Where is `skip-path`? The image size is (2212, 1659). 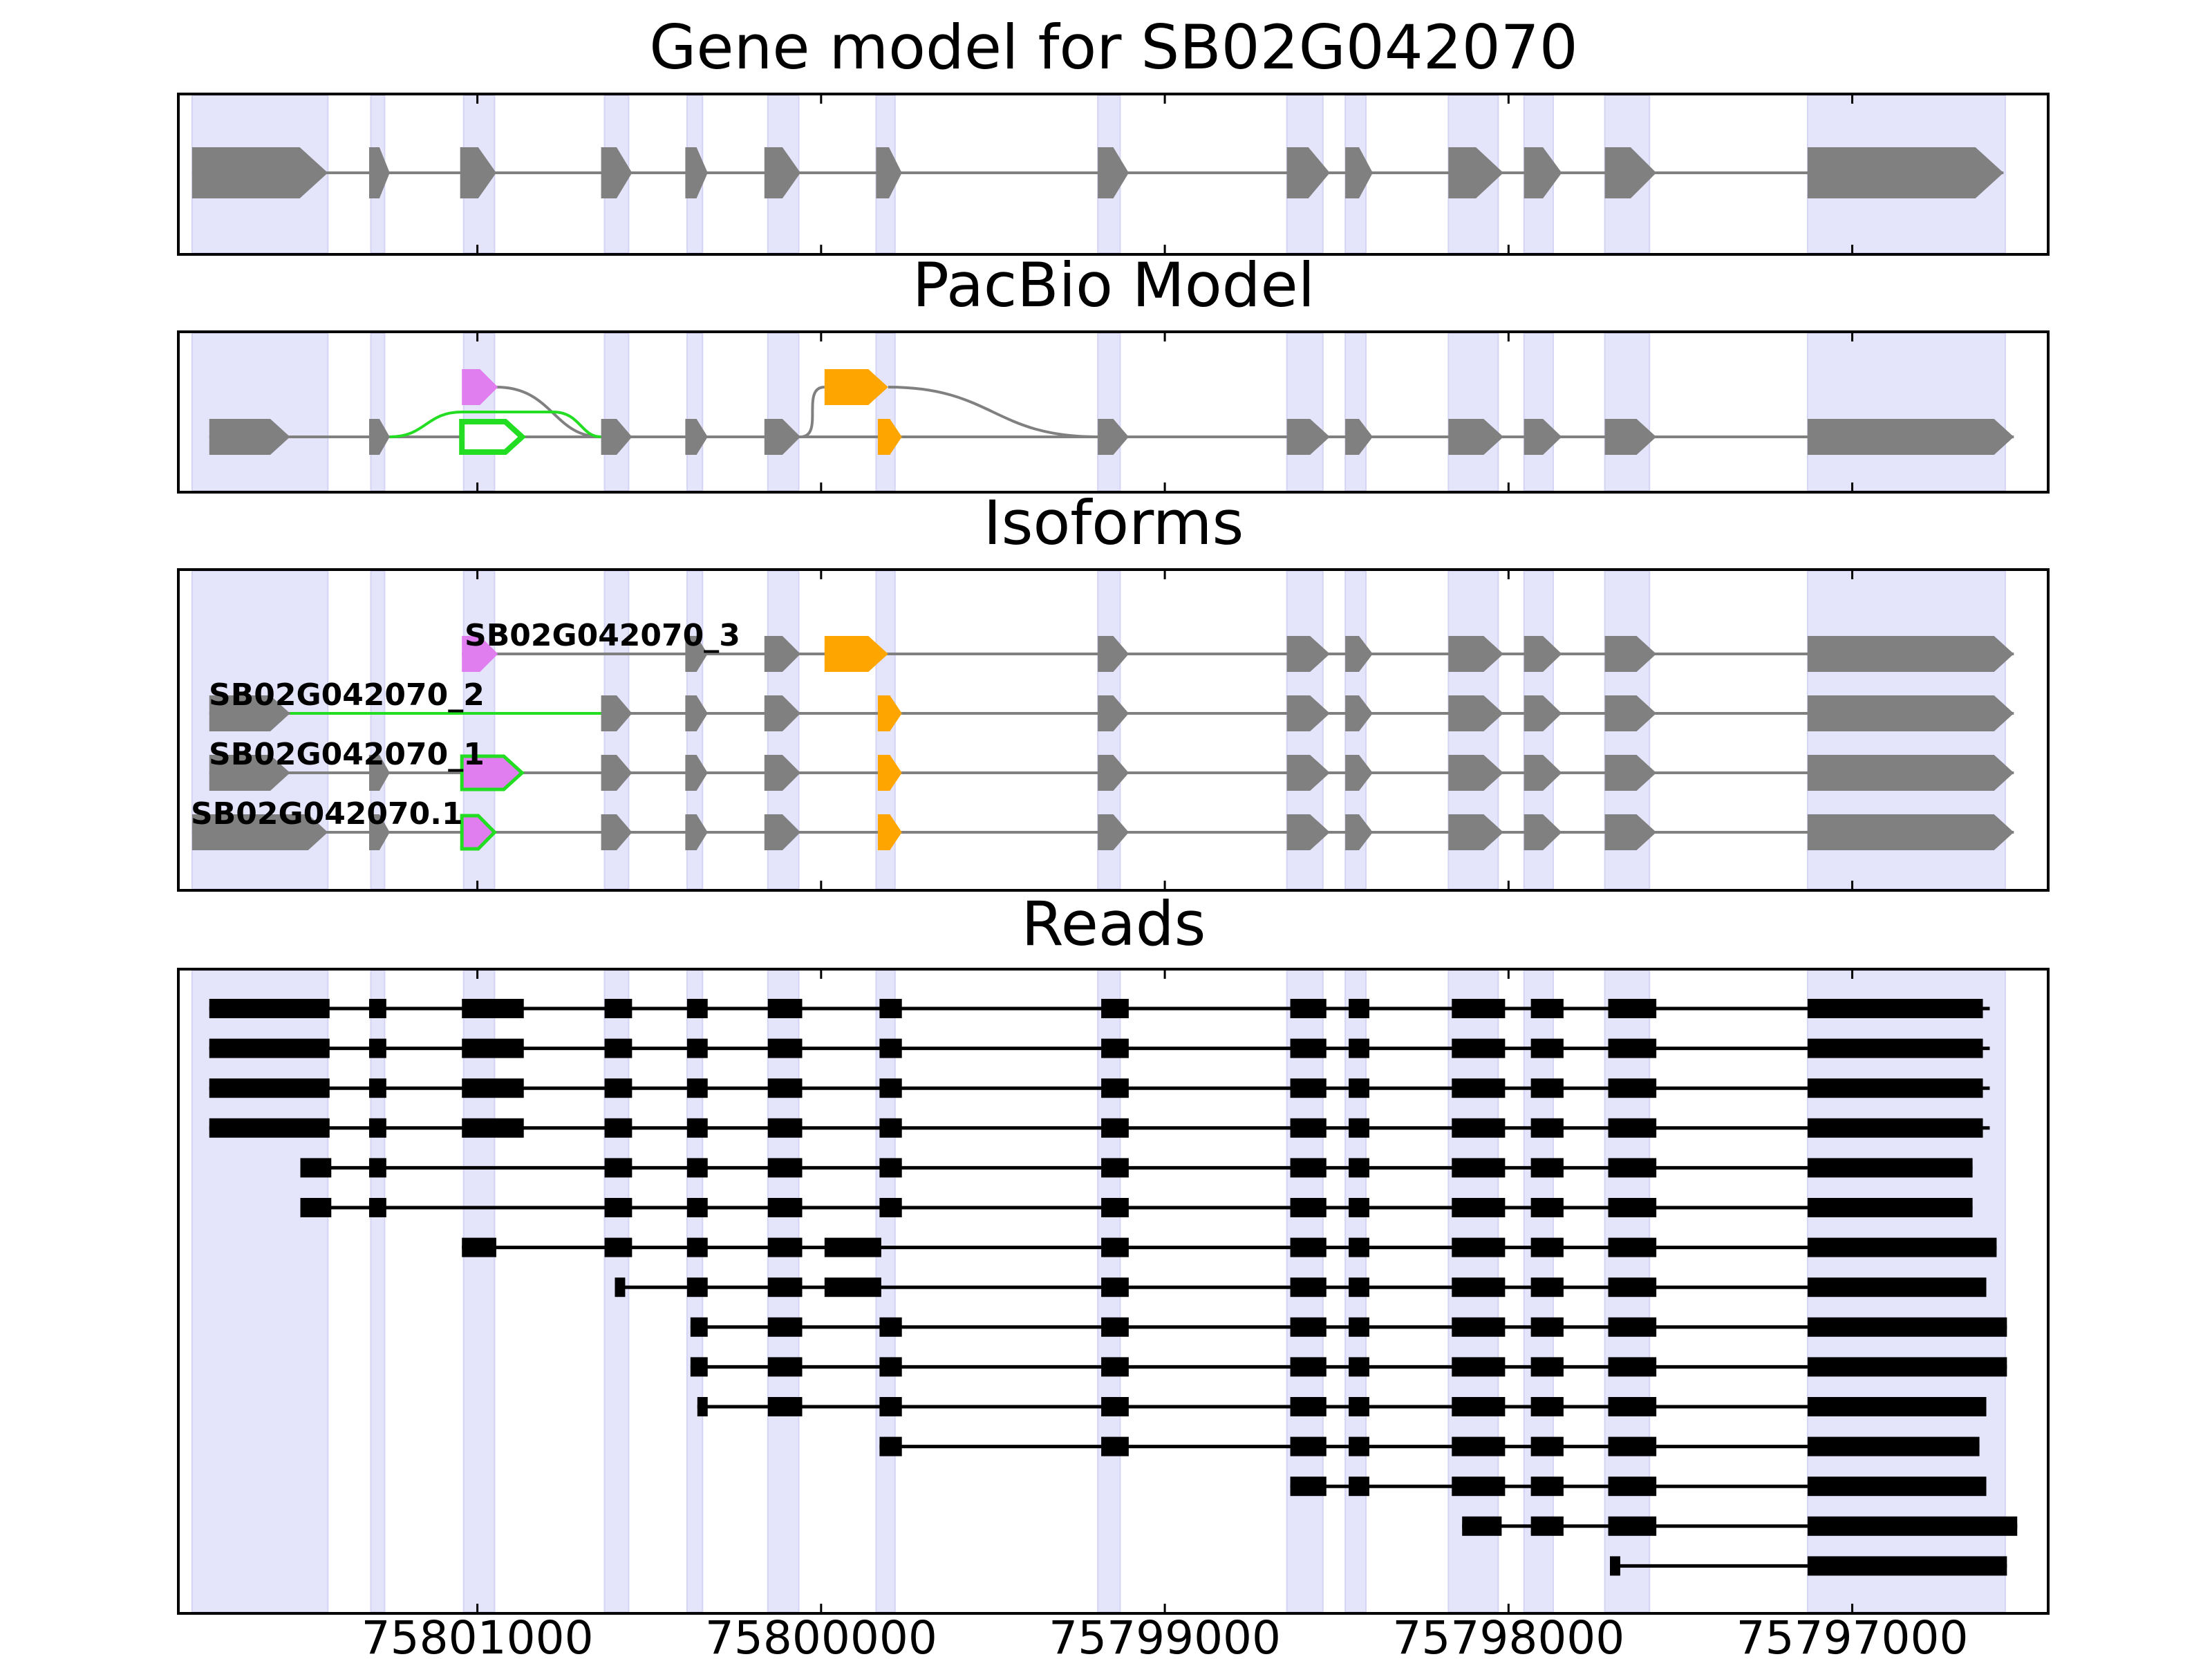 skip-path is located at coordinates (495, 425).